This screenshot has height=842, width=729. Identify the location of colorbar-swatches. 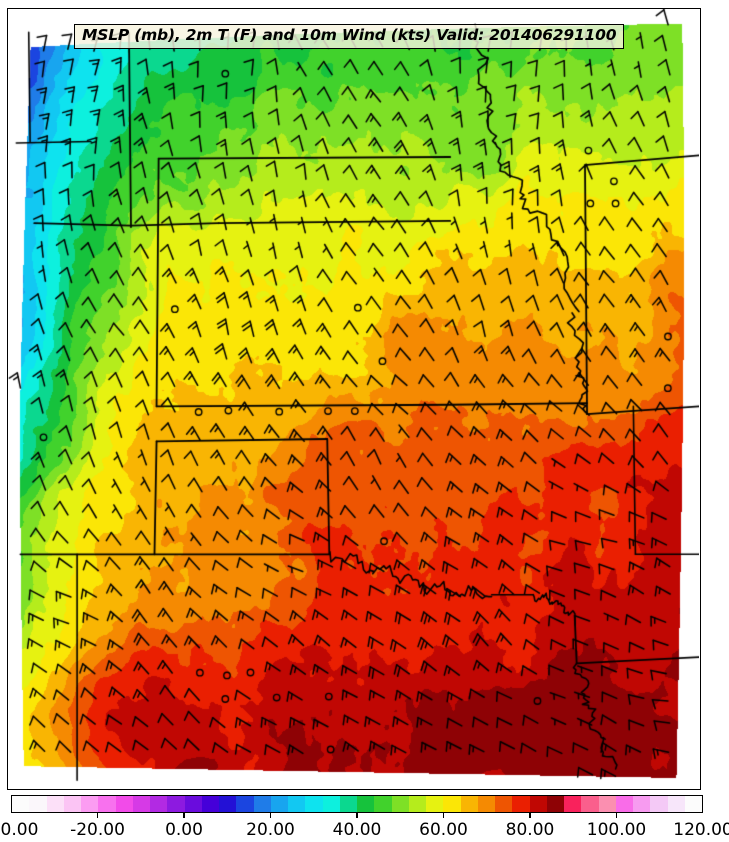
(357, 804).